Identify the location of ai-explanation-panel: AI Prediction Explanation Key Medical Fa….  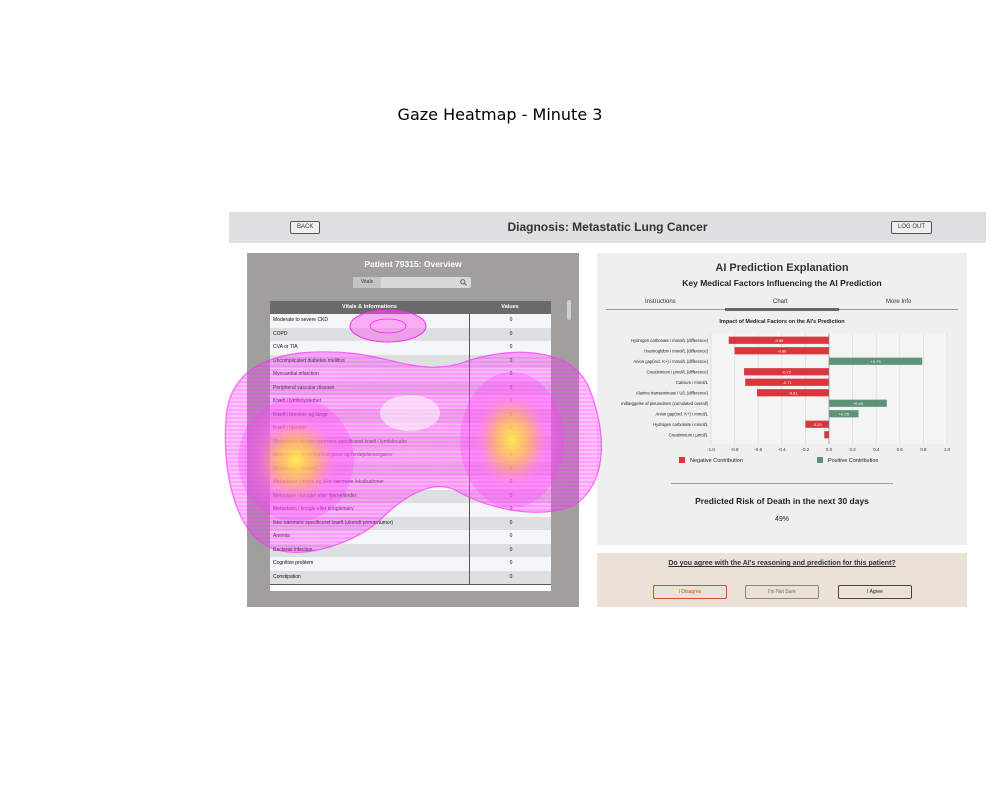
(782, 399).